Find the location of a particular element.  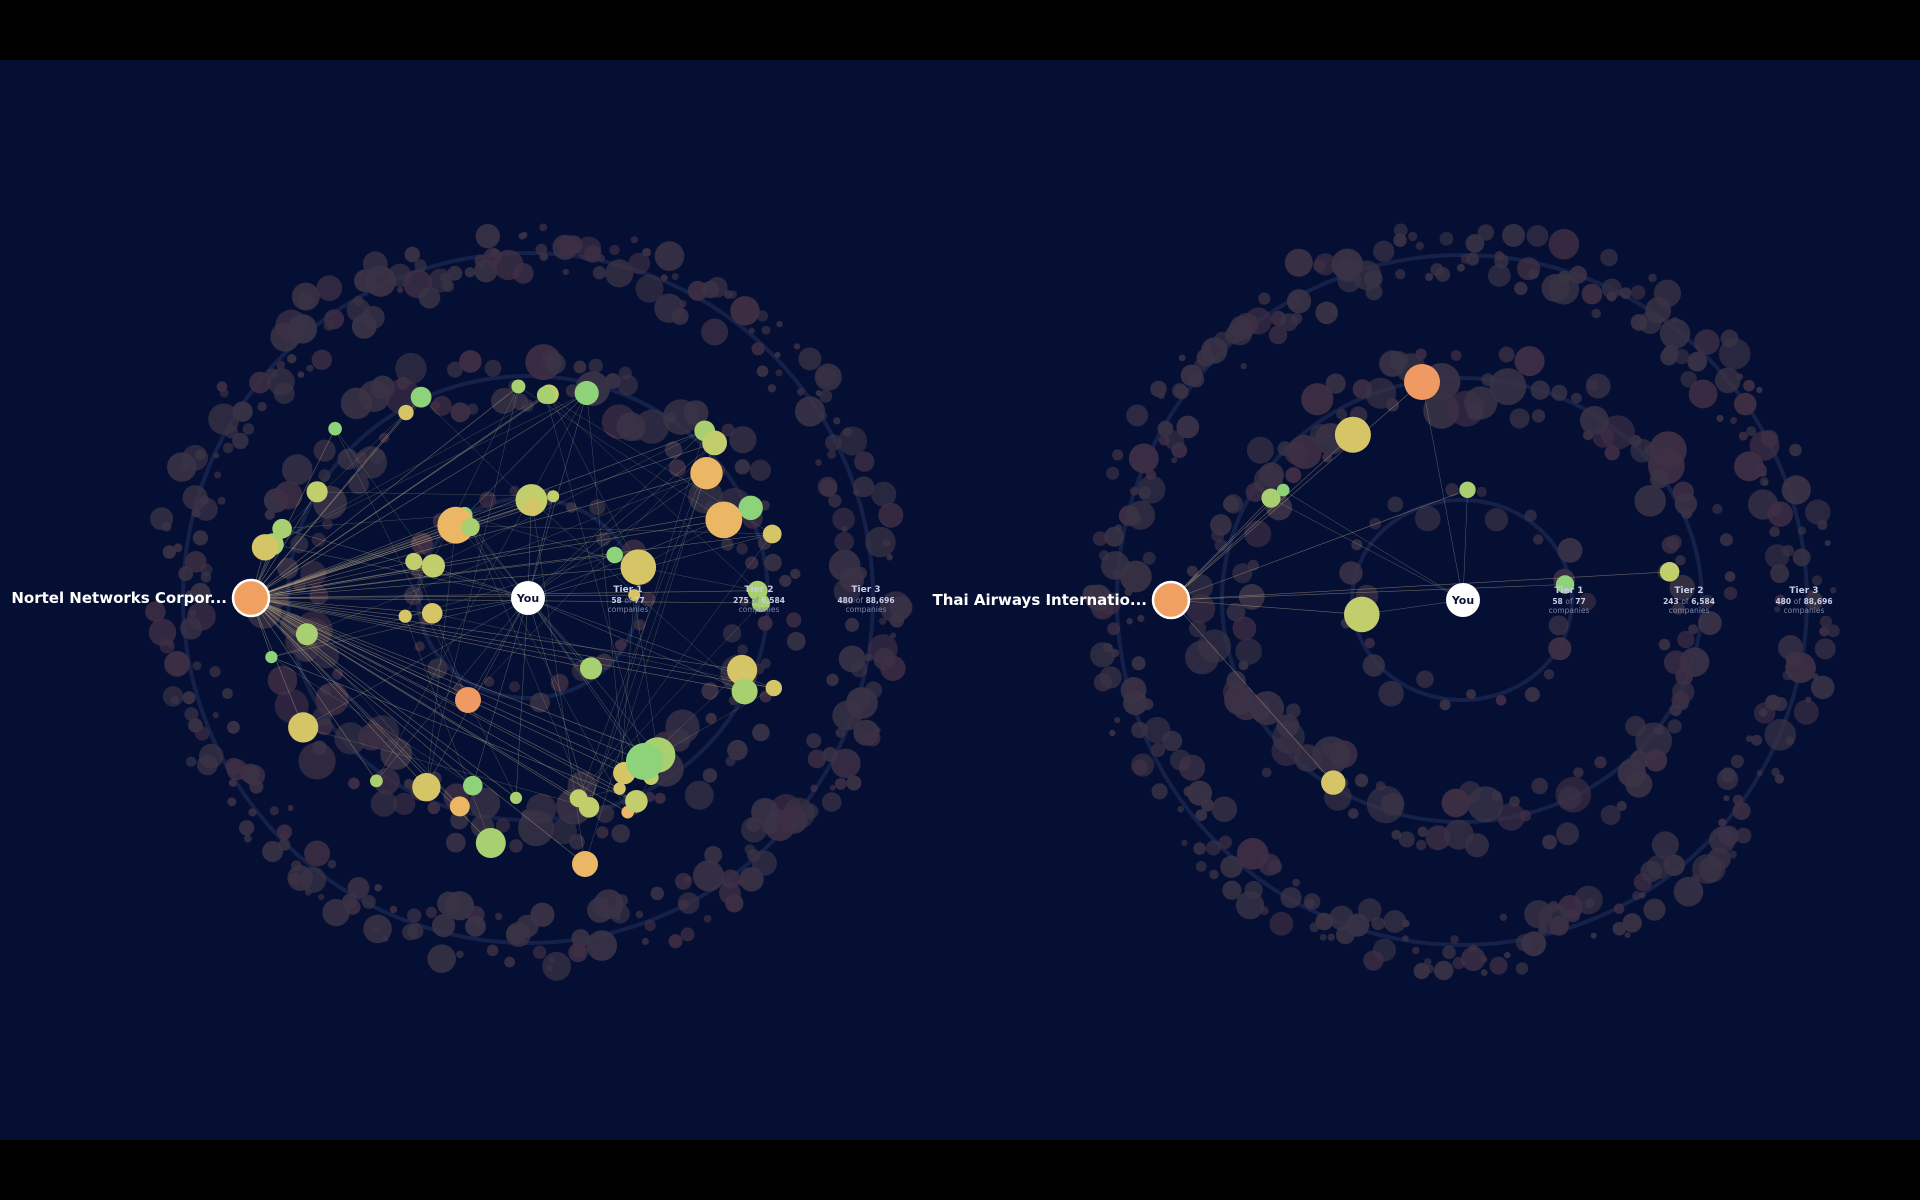

focus-node is located at coordinates (251, 598).